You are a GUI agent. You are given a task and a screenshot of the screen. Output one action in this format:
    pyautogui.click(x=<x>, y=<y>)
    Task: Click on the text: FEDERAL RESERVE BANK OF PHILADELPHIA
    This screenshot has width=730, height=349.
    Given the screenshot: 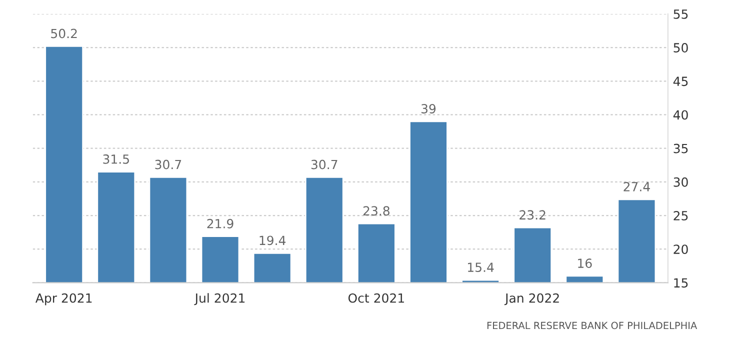 What is the action you would take?
    pyautogui.click(x=592, y=326)
    